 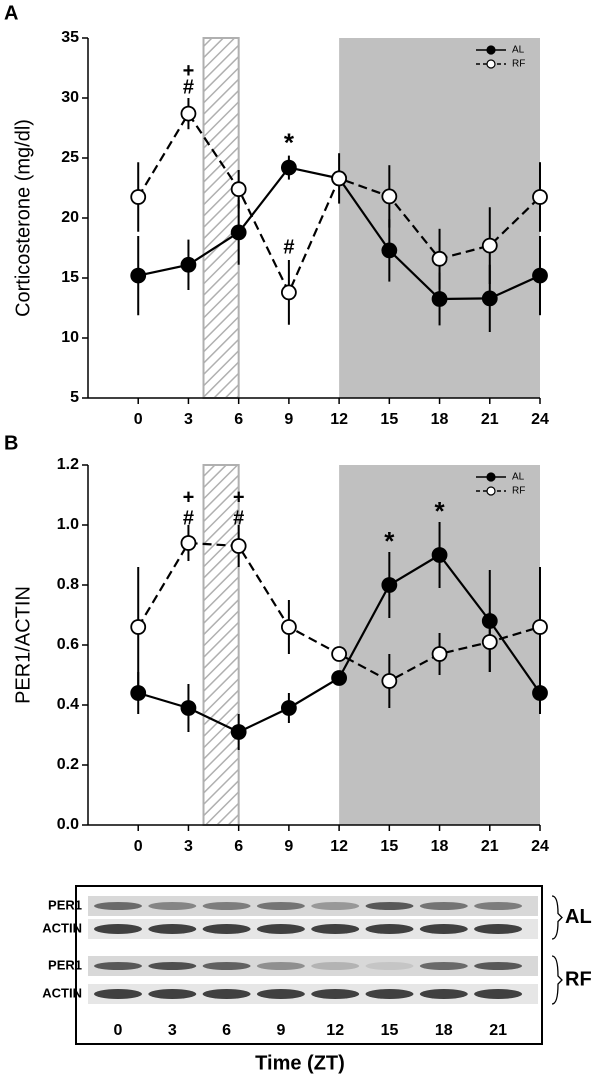 I want to click on y-tick-label: 1.0, so click(x=68, y=524).